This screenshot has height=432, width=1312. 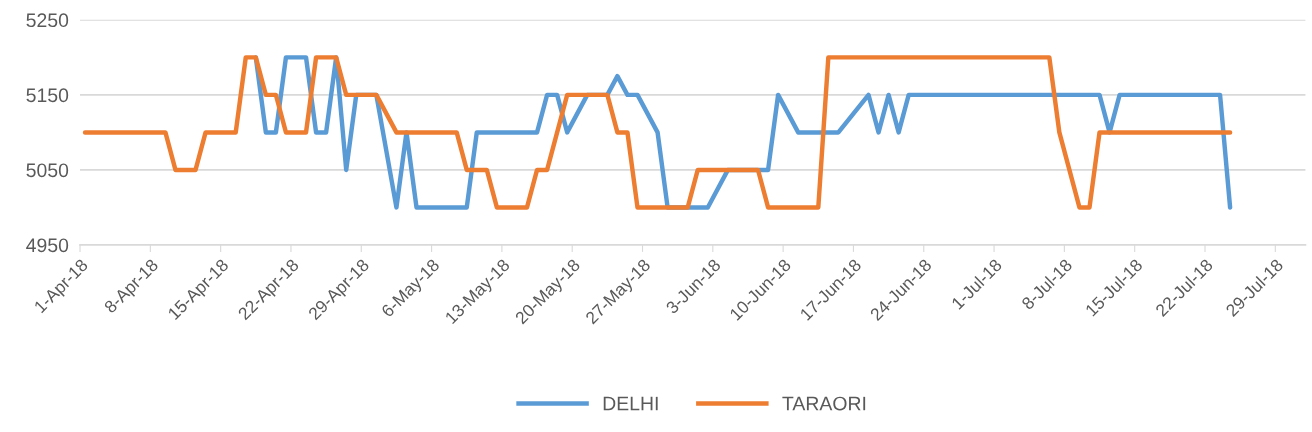 What do you see at coordinates (47, 20) in the screenshot?
I see `y-tick-label: 5250` at bounding box center [47, 20].